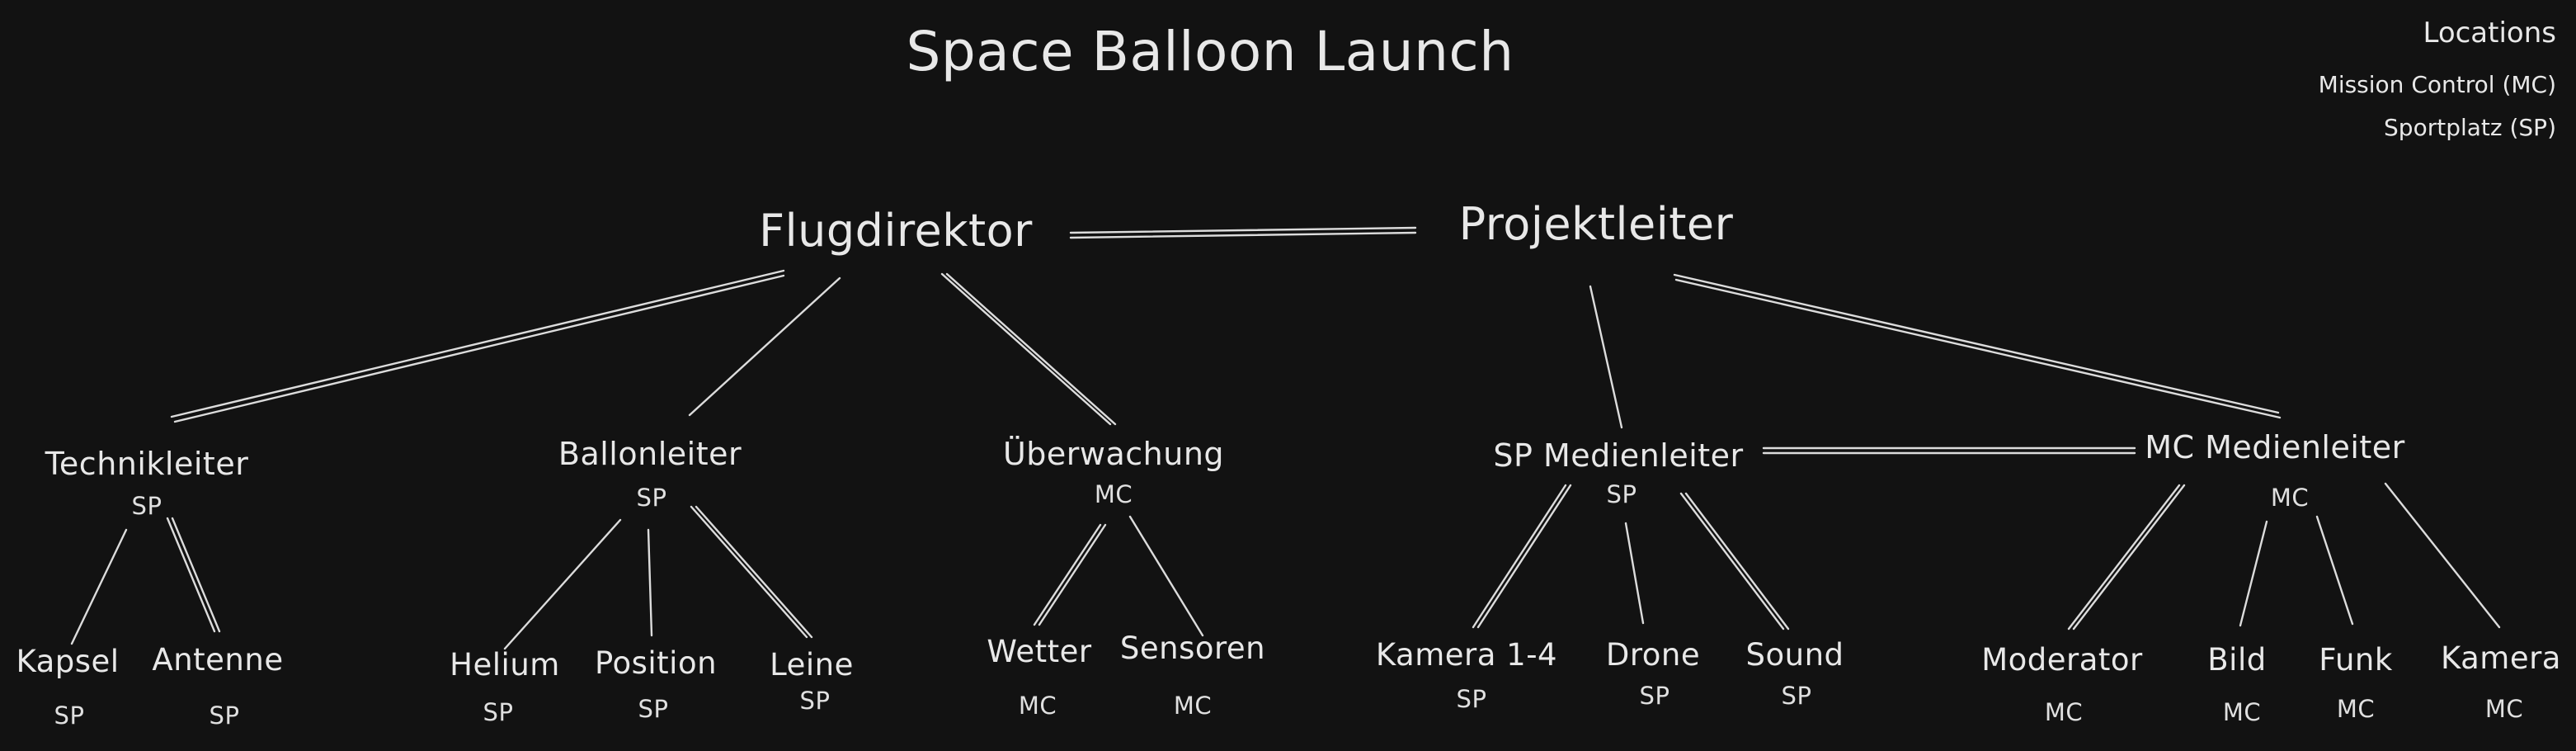 This screenshot has width=2576, height=751. What do you see at coordinates (2064, 712) in the screenshot?
I see `loc-moderator: MC` at bounding box center [2064, 712].